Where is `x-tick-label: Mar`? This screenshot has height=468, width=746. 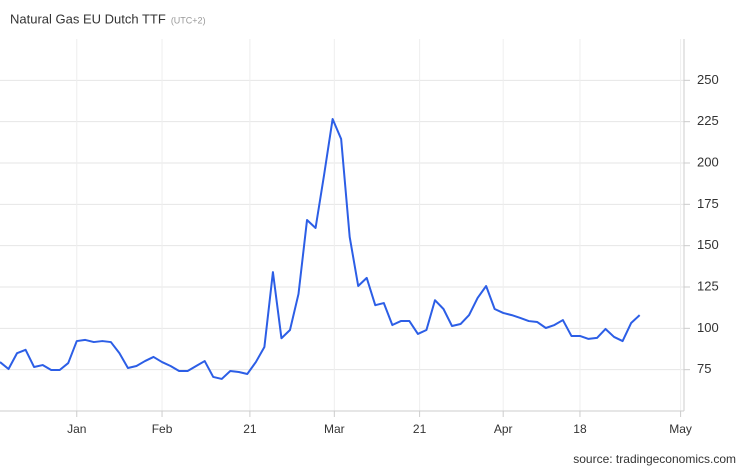 x-tick-label: Mar is located at coordinates (334, 429).